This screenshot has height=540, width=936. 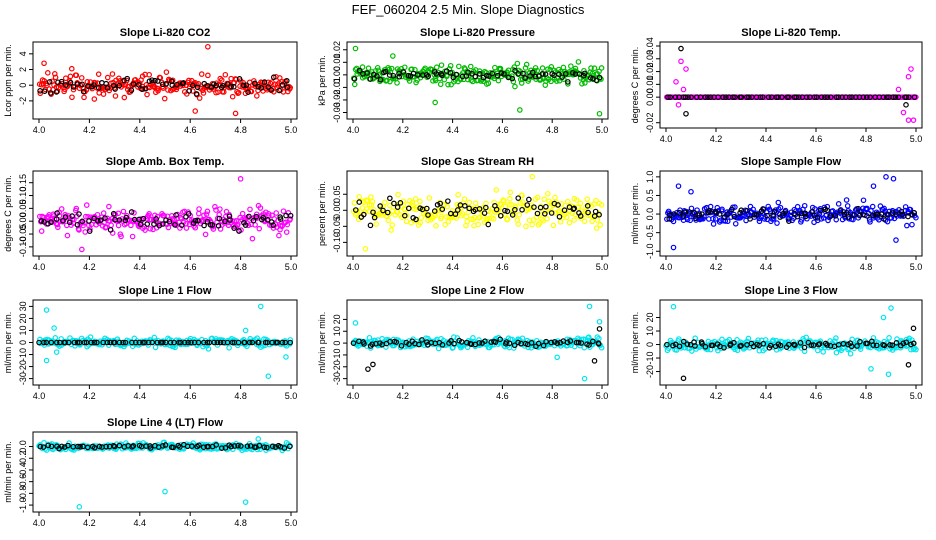 I want to click on y-tick-label: 0.01, so click(x=650, y=85).